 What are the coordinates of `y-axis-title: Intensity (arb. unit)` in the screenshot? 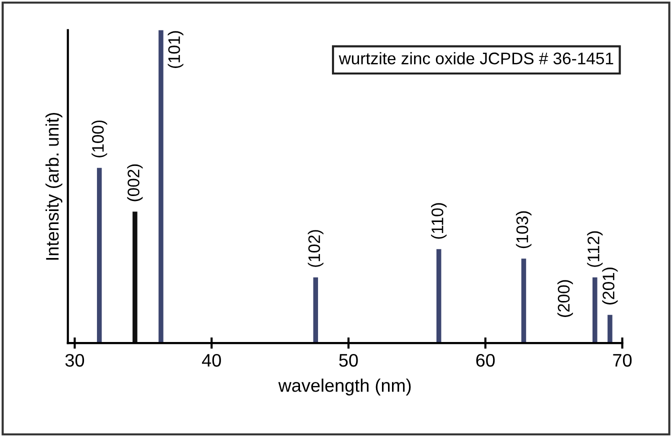 It's located at (53, 186).